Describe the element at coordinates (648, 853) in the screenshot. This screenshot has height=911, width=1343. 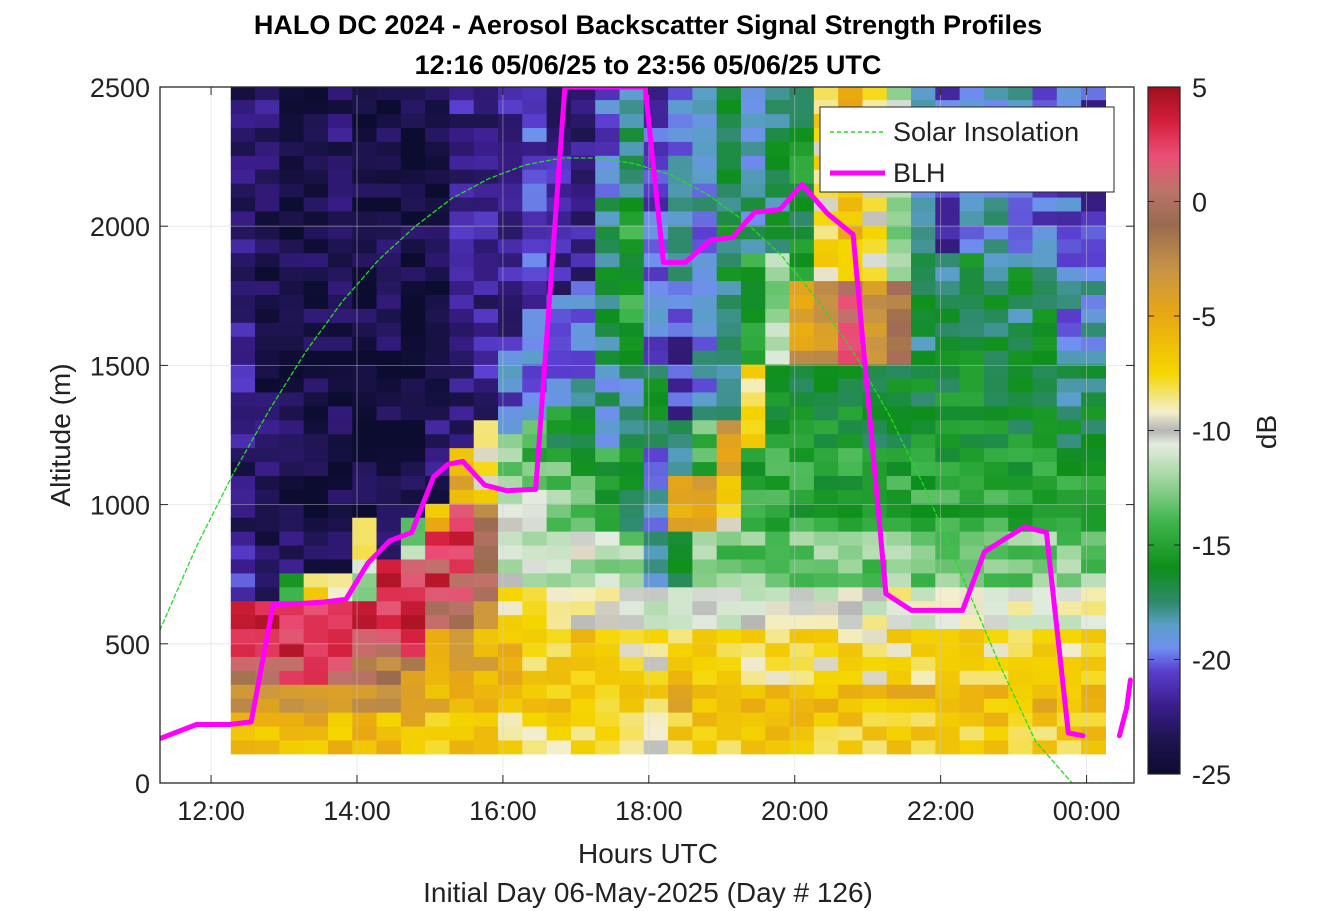
I see `x-axis-label: Hours UTC` at that location.